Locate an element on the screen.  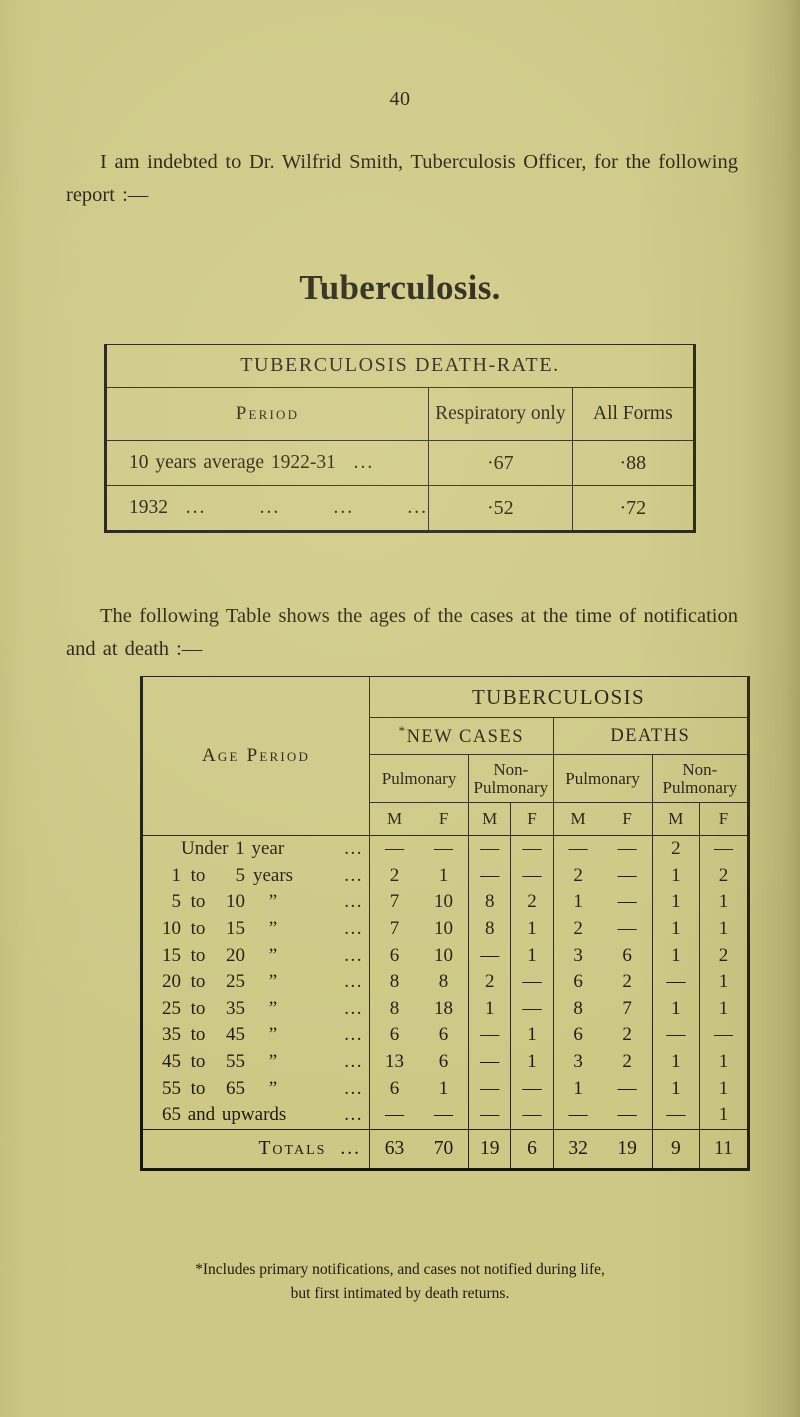
column-header-sex-m-cases-nonpulm: M is located at coordinates (489, 819).